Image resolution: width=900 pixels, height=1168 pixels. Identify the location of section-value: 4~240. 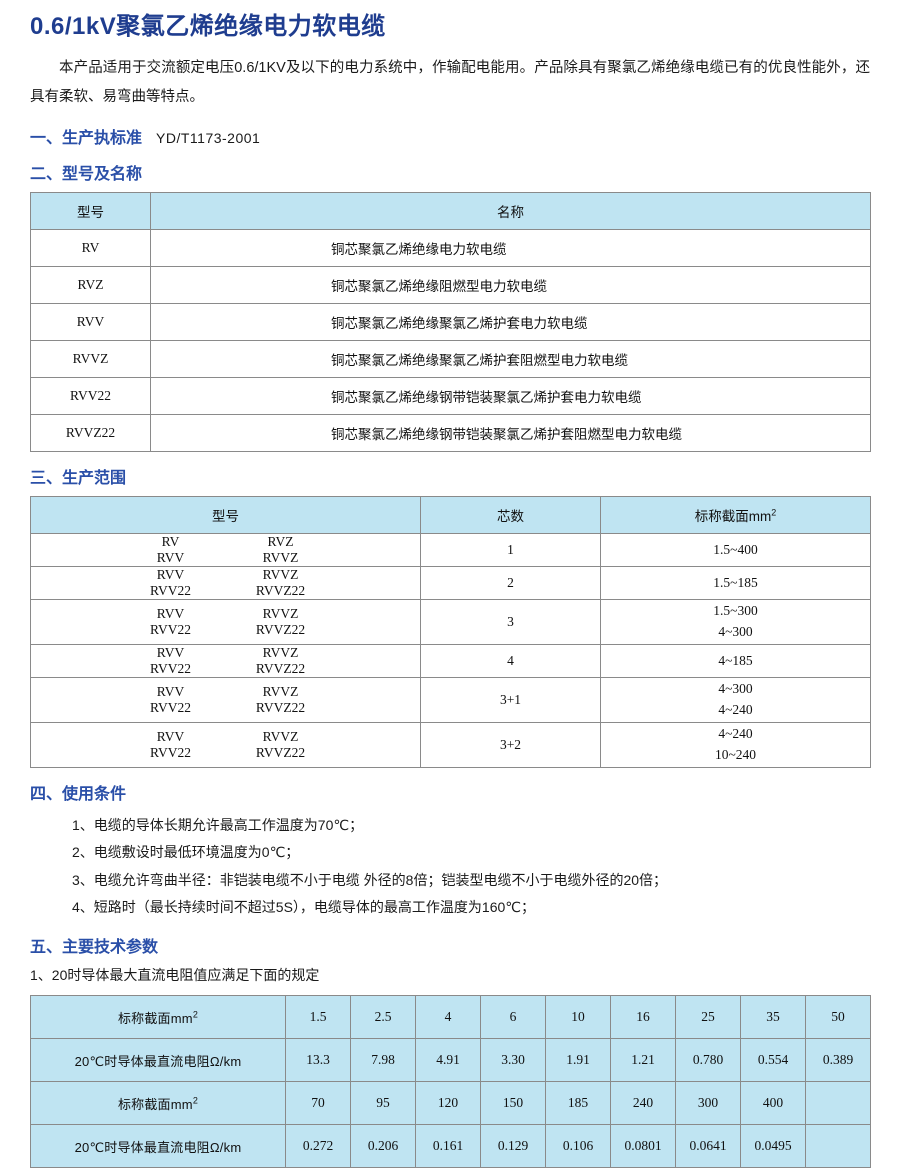
(735, 734).